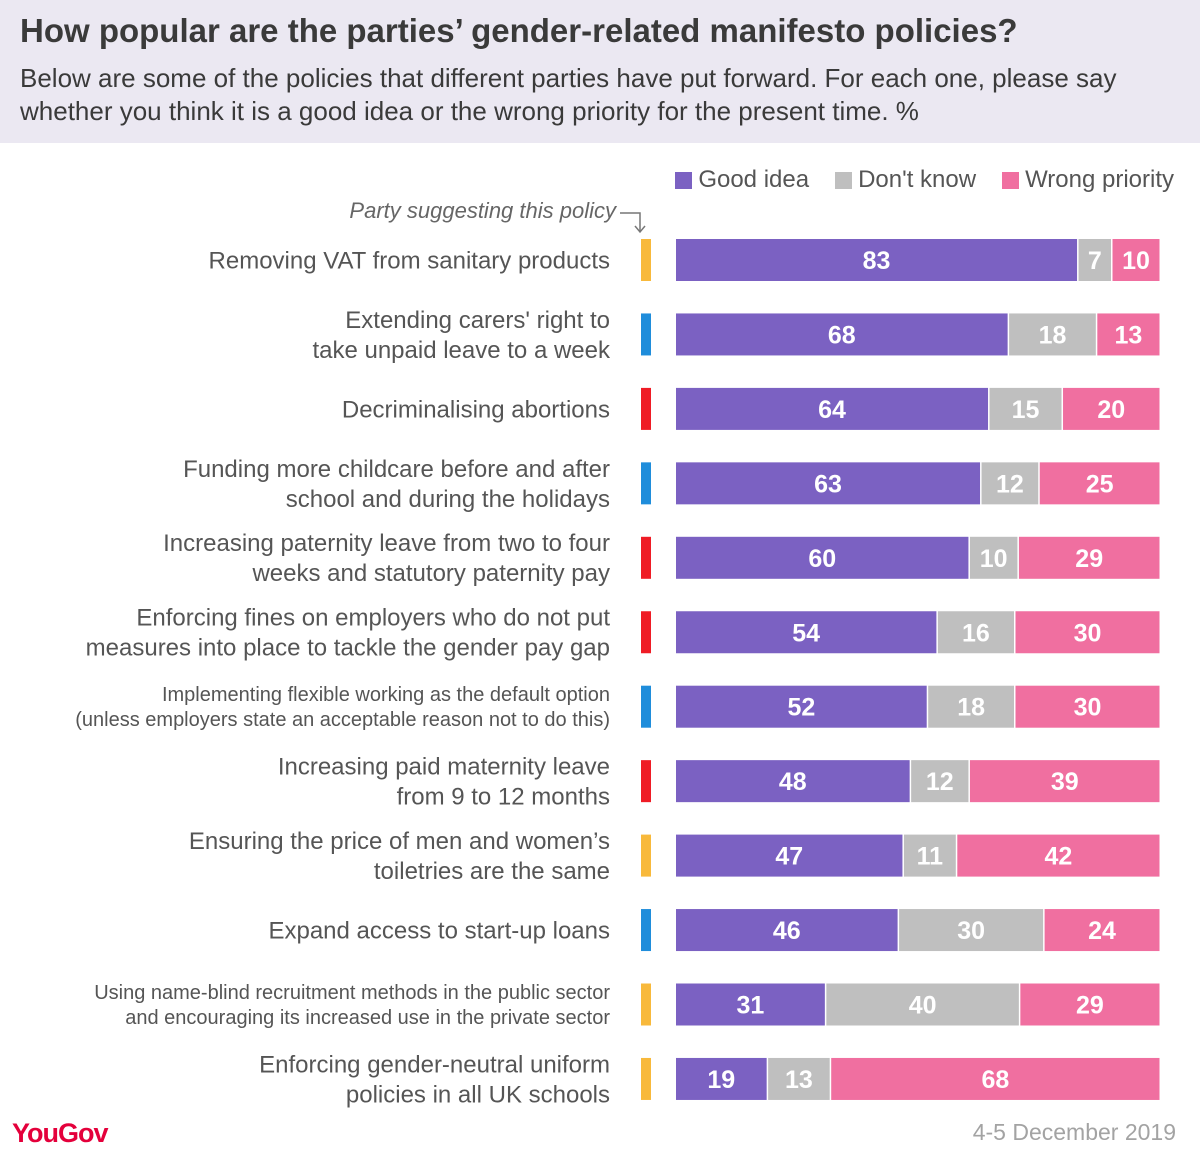  I want to click on data-label: 20, so click(1111, 410).